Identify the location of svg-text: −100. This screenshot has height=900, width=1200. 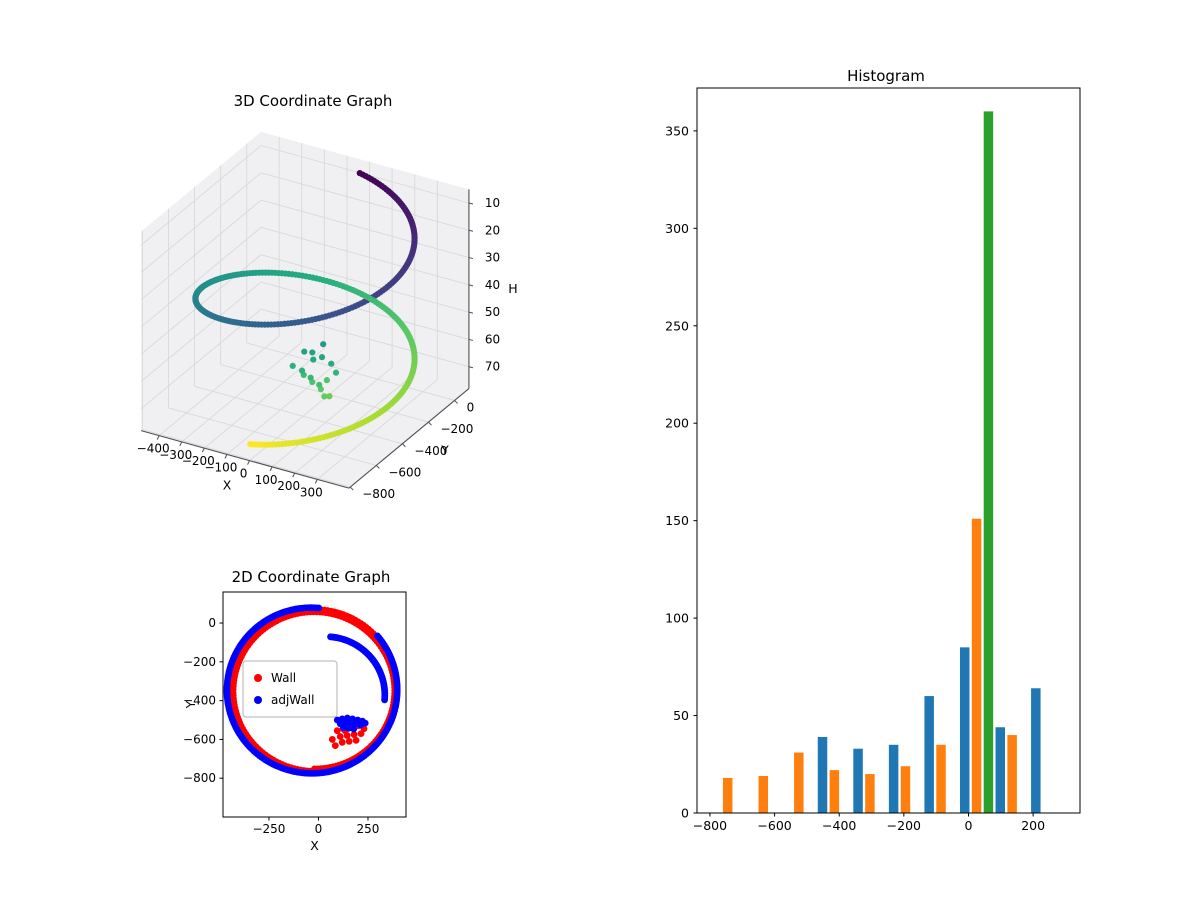
(220, 467).